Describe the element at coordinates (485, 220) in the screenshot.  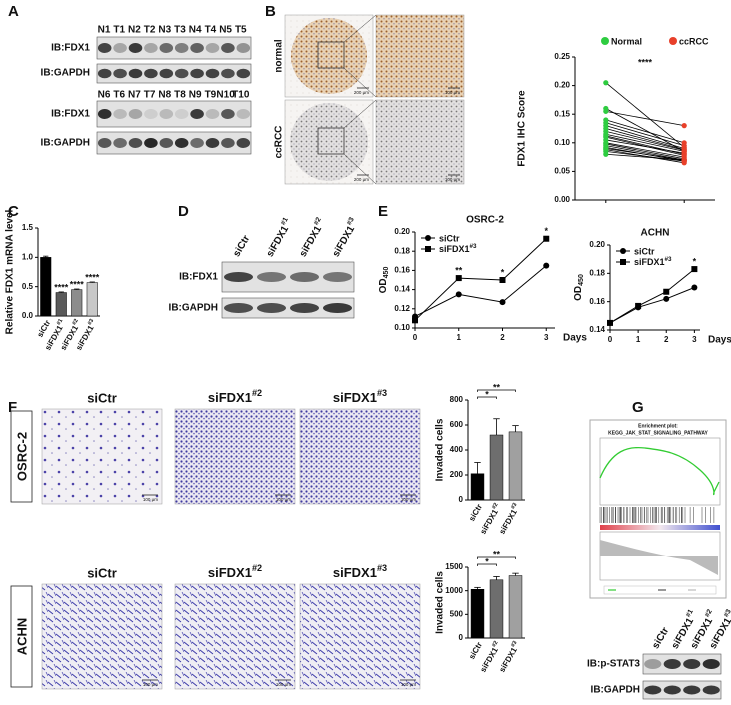
I see `chart-title: OSRC-2` at that location.